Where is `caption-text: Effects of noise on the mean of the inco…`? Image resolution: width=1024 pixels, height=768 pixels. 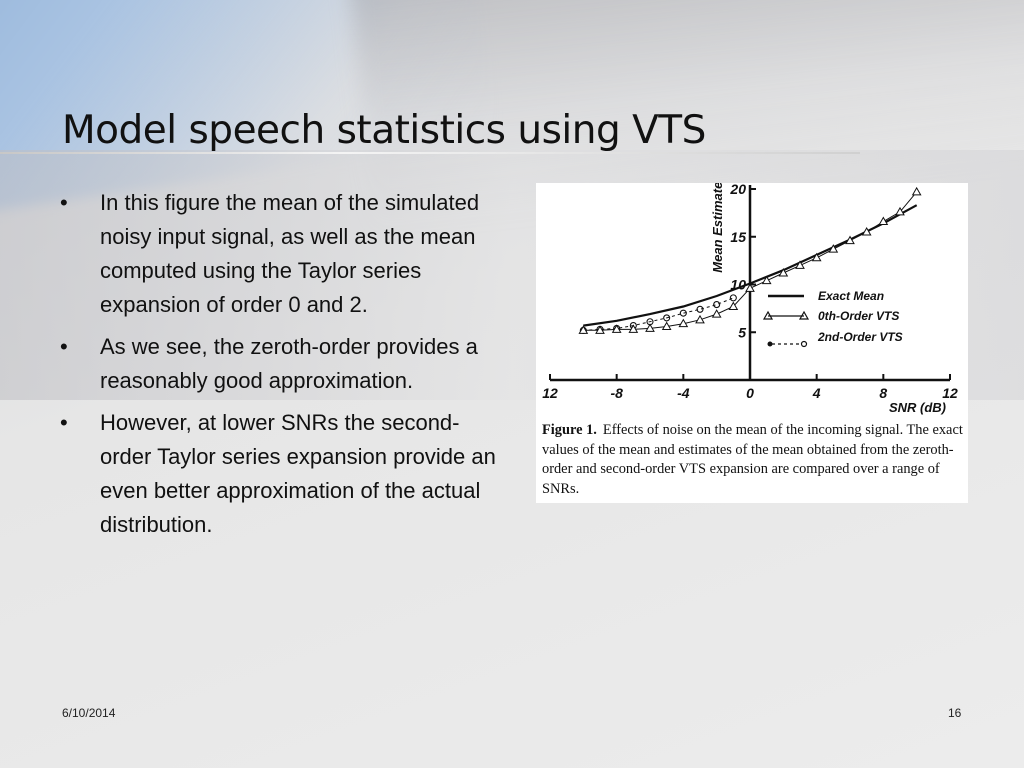
caption-text: Effects of noise on the mean of the inco… is located at coordinates (752, 459).